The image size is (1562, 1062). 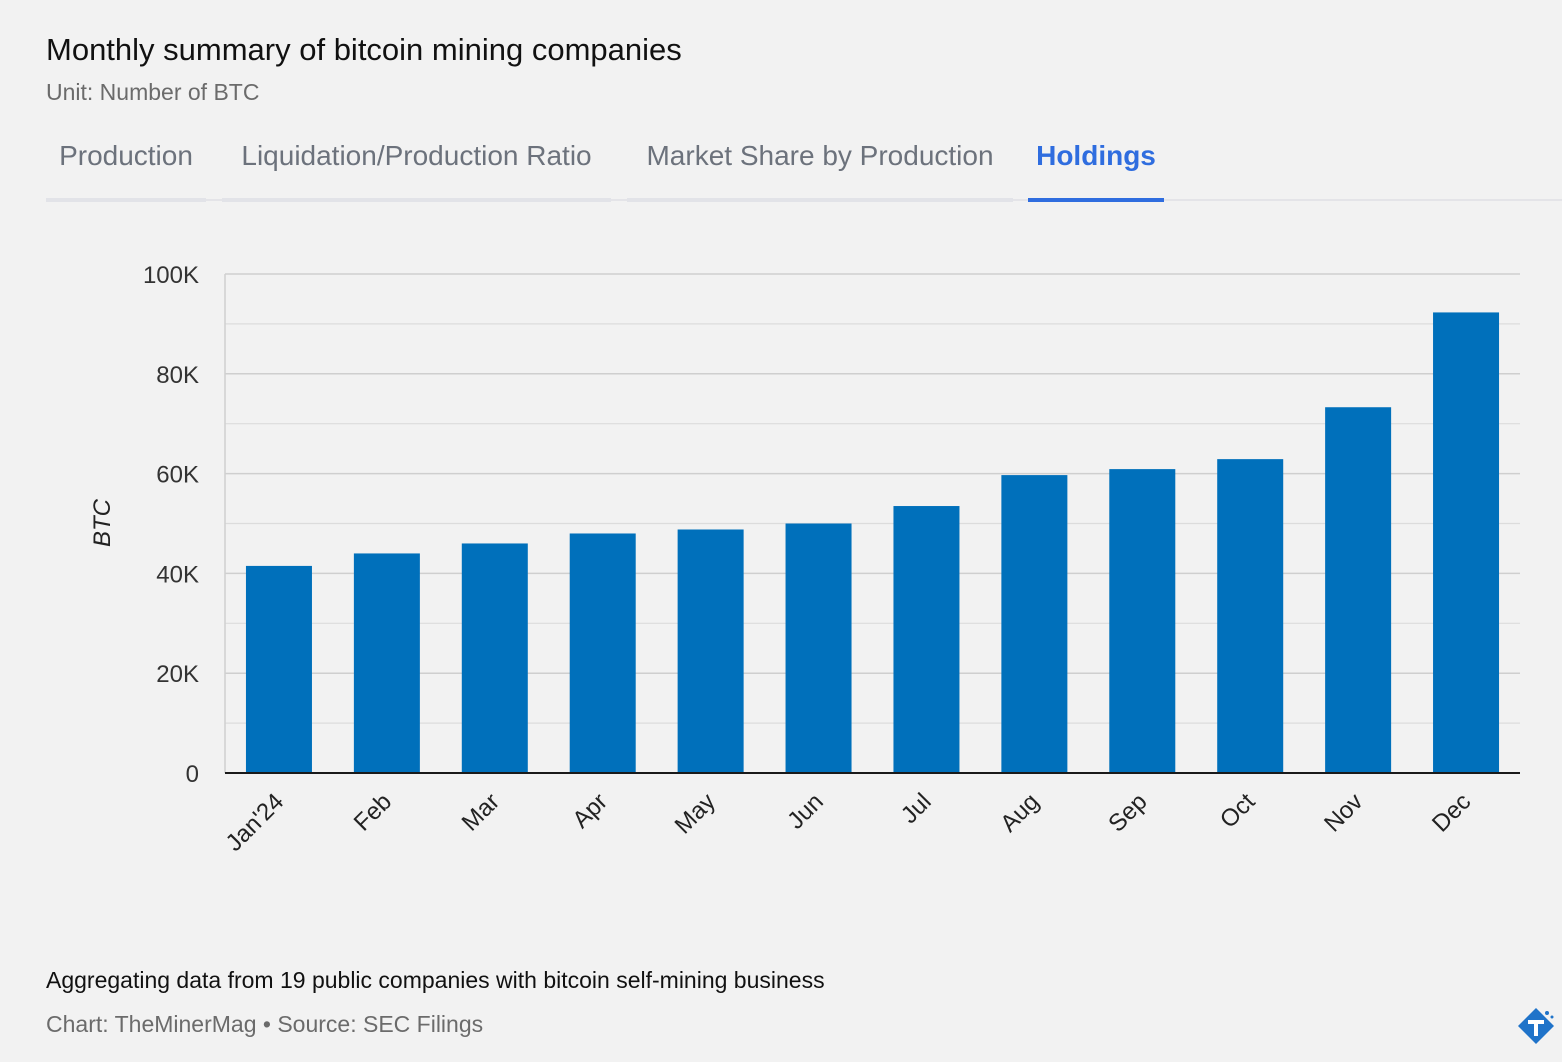 I want to click on y-axis-label: BTC, so click(x=102, y=522).